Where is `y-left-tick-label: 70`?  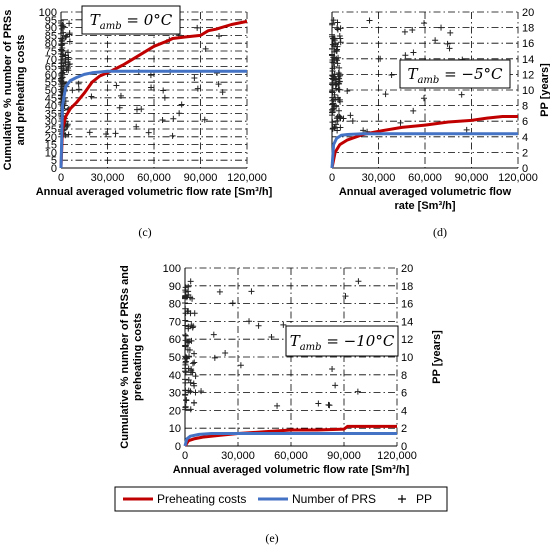
y-left-tick-label: 70 is located at coordinates (175, 322).